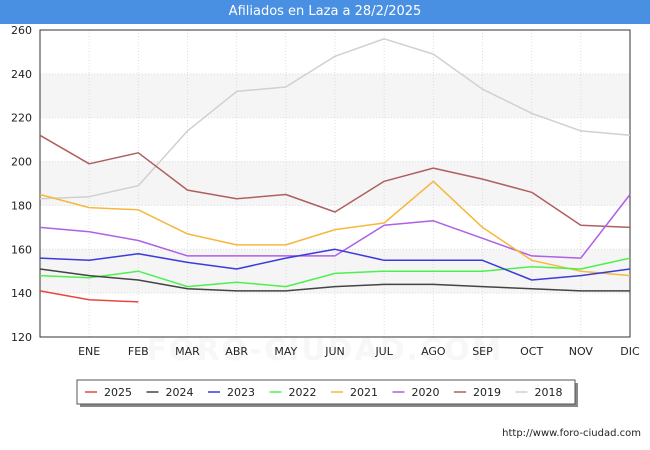 The image size is (650, 450). What do you see at coordinates (531, 351) in the screenshot?
I see `x-tick-label: OCT` at bounding box center [531, 351].